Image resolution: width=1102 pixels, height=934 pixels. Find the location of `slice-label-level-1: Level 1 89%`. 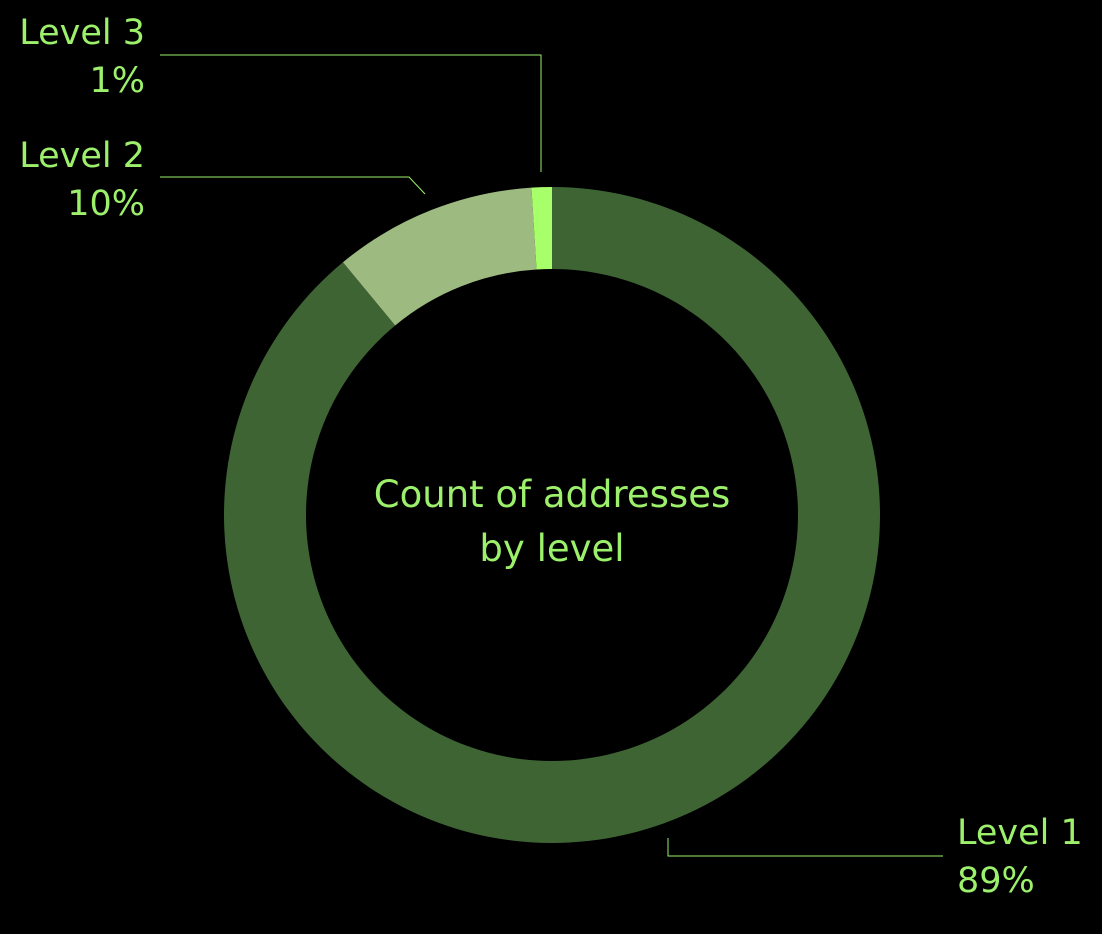

slice-label-level-1: Level 1 89% is located at coordinates (1020, 857).